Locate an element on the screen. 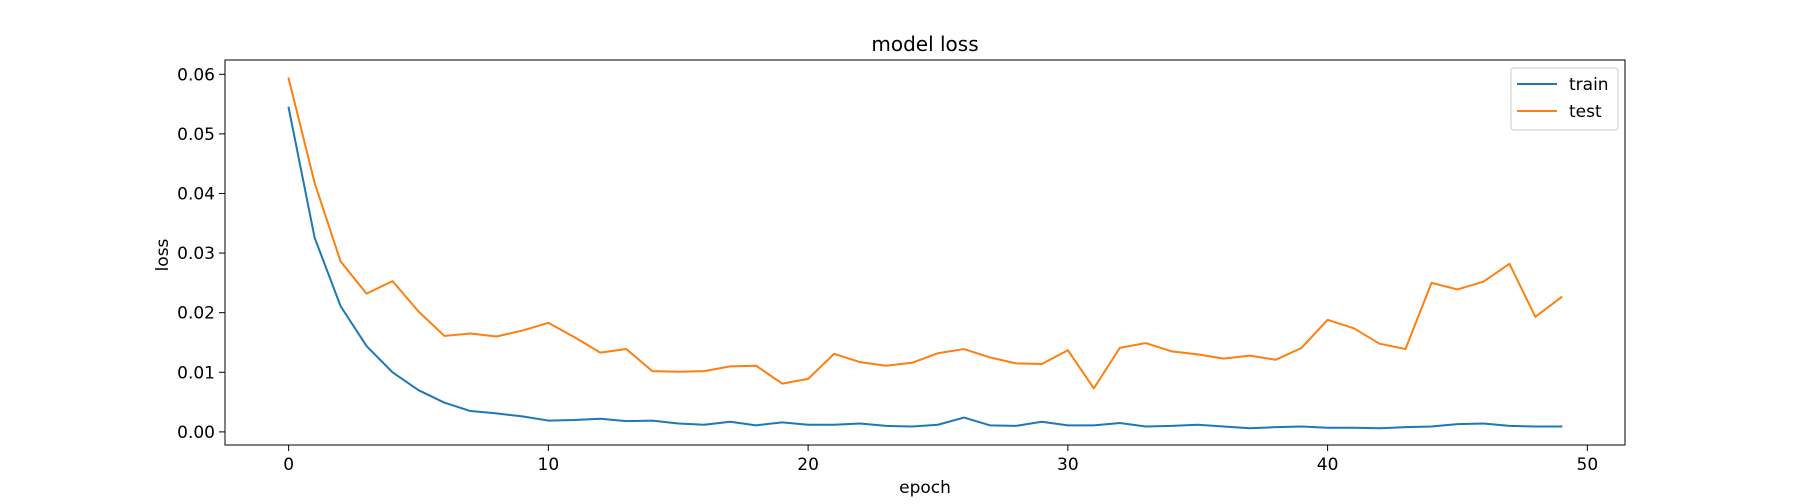  x-tick-label: 40 is located at coordinates (1328, 465).